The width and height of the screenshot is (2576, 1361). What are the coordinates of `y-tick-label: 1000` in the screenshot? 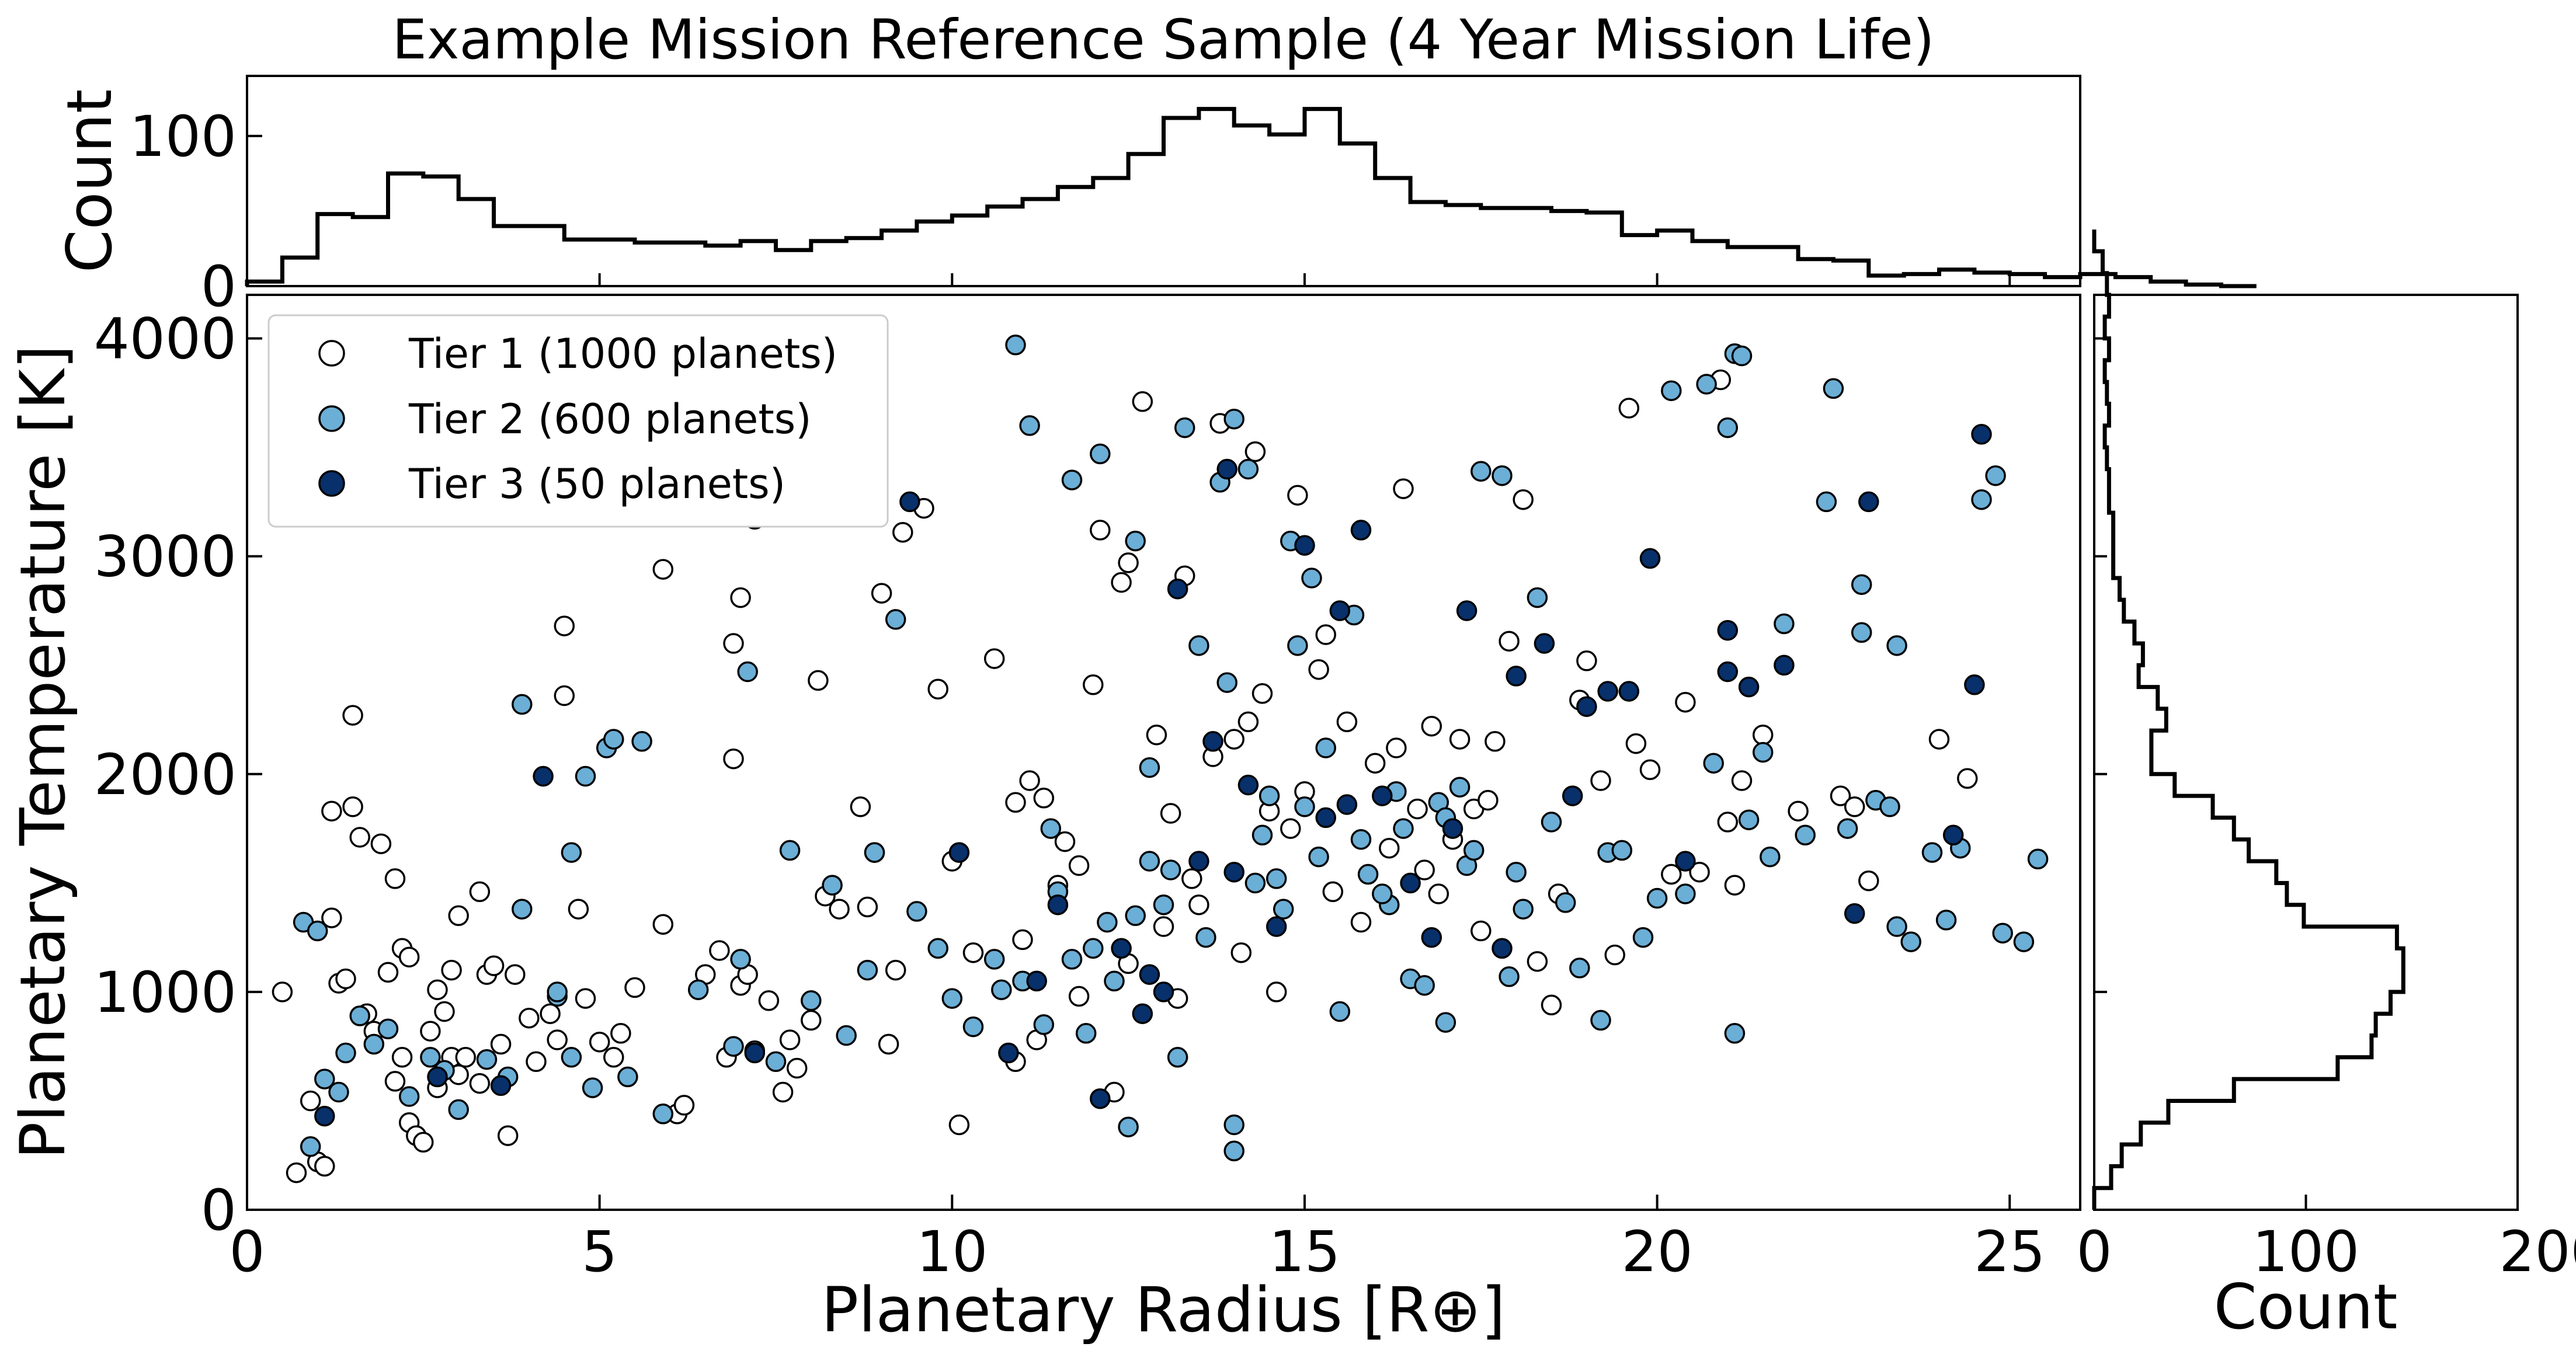 It's located at (165, 993).